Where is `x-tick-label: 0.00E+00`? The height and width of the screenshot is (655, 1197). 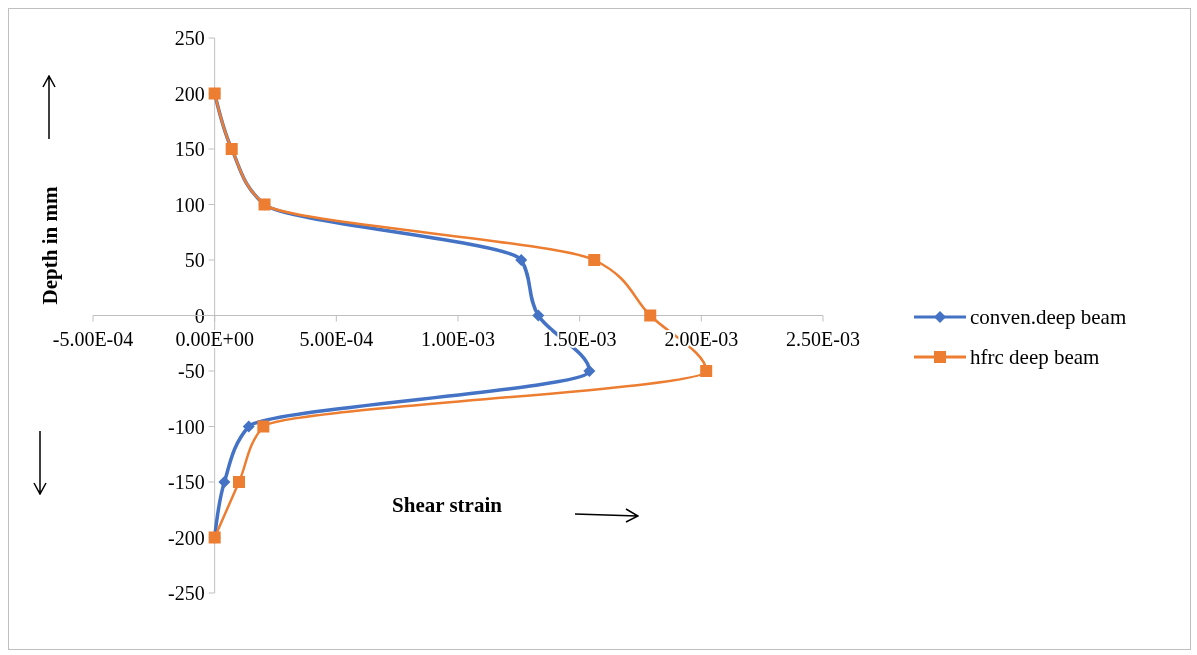 x-tick-label: 0.00E+00 is located at coordinates (214, 338).